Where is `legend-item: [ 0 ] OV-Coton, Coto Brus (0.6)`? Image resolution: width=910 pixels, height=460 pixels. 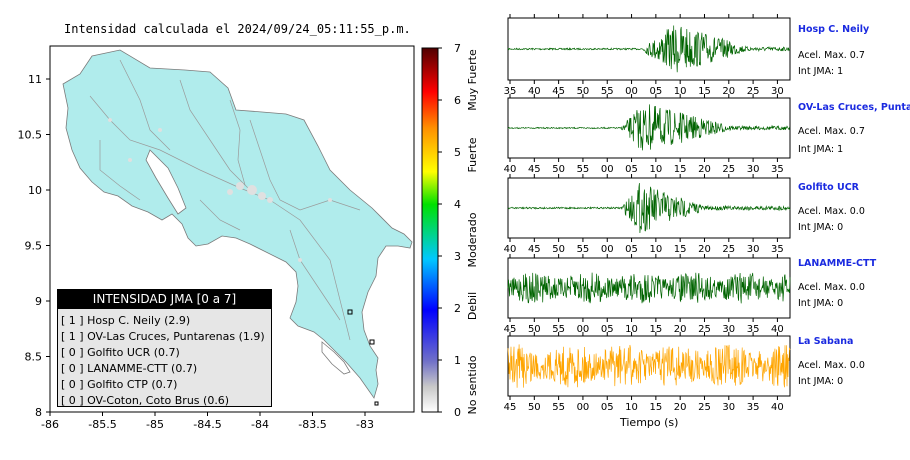
legend-item: [ 0 ] OV-Coton, Coto Brus (0.6) is located at coordinates (145, 400).